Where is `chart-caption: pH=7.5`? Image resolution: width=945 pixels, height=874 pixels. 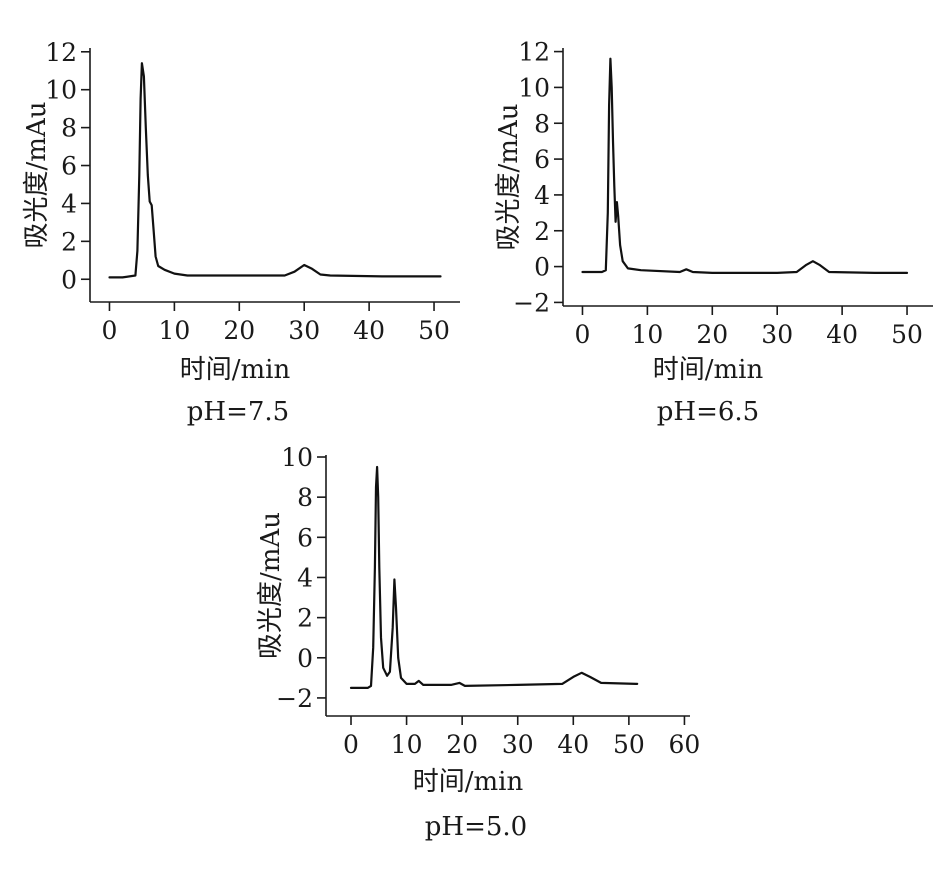 chart-caption: pH=7.5 is located at coordinates (238, 412).